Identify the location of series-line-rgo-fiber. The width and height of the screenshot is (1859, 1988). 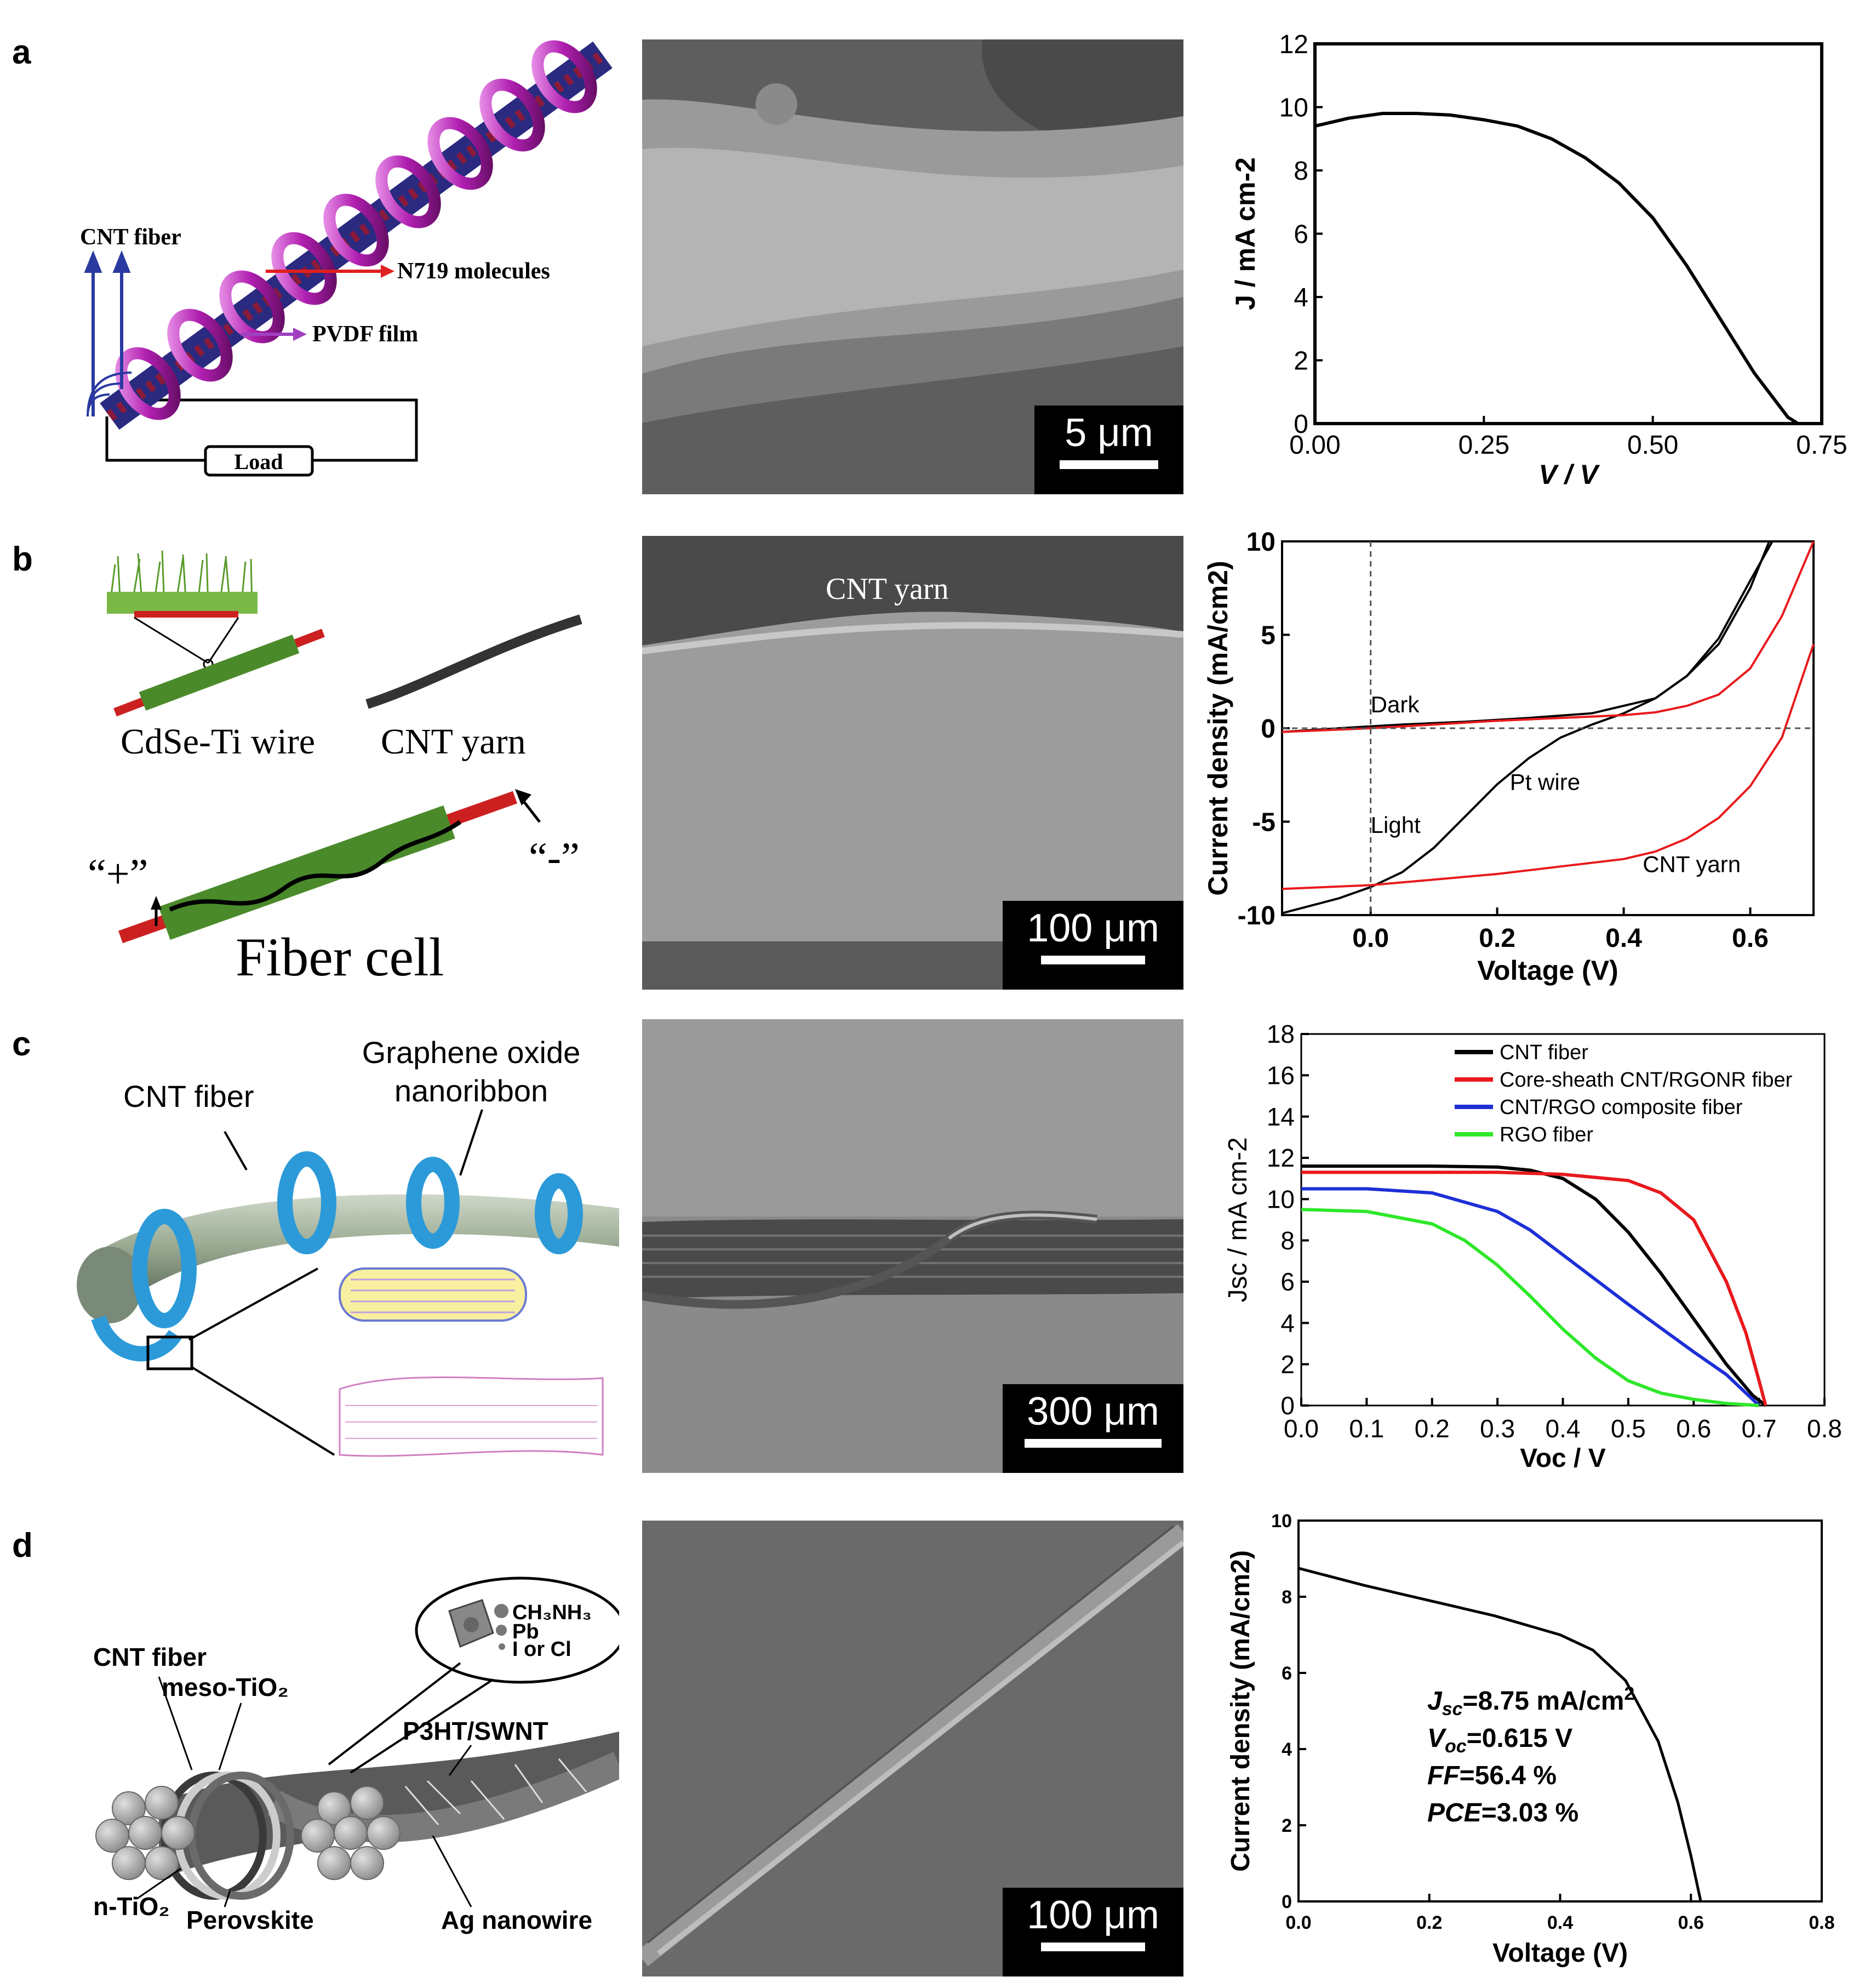
(1530, 1307).